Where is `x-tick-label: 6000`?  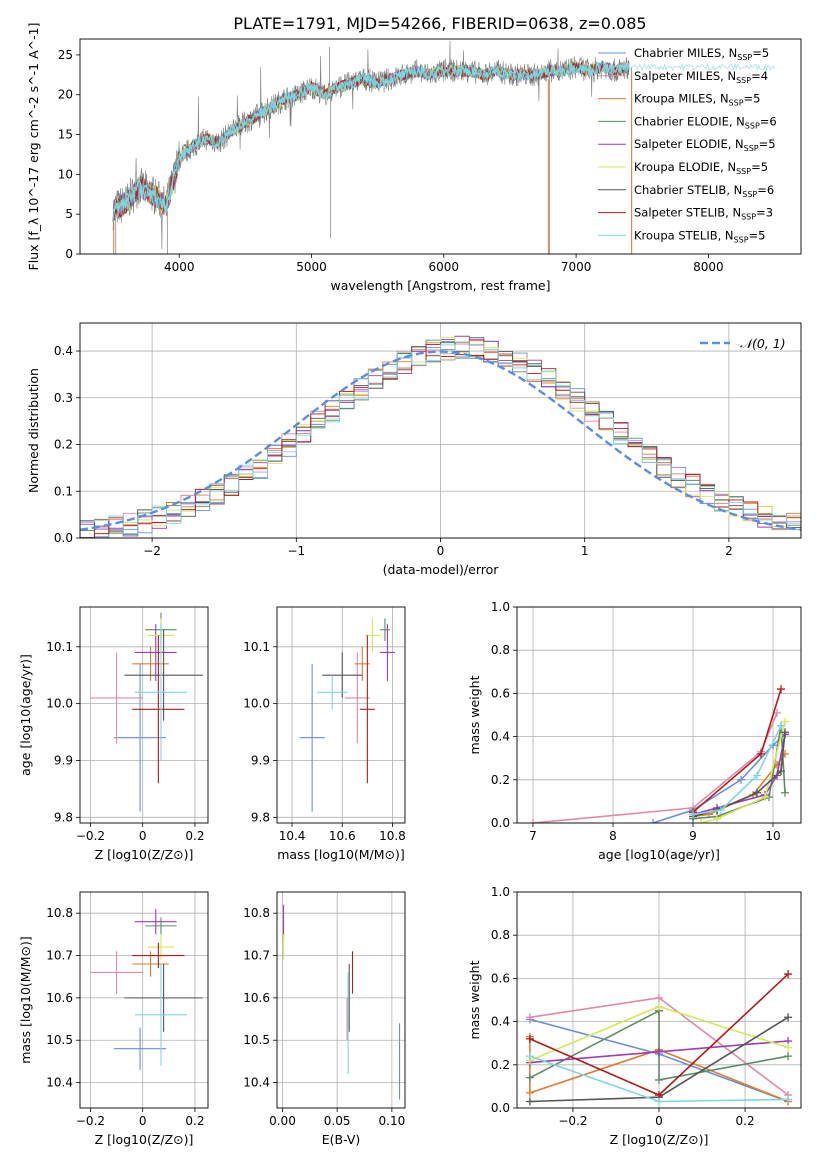 x-tick-label: 6000 is located at coordinates (444, 267).